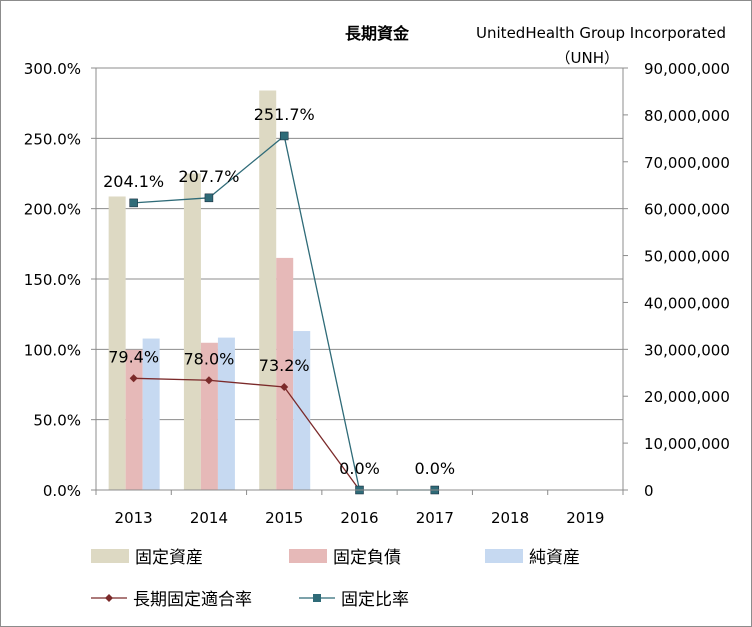  Describe the element at coordinates (317, 598) in the screenshot. I see `legend-marker-fixed-ratio` at that location.